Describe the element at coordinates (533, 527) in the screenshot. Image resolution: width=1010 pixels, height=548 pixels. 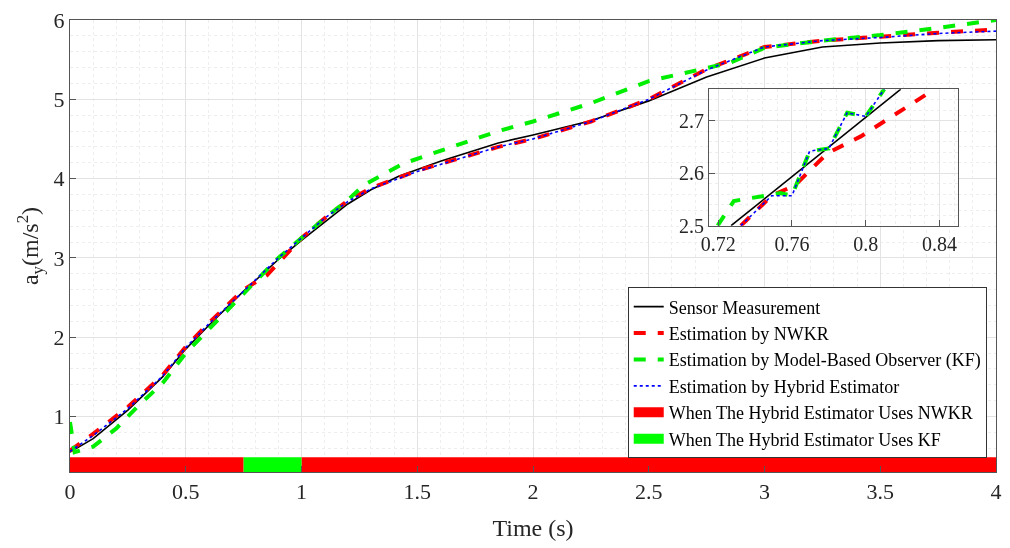
I see `x-axis-title: Time (s)` at that location.